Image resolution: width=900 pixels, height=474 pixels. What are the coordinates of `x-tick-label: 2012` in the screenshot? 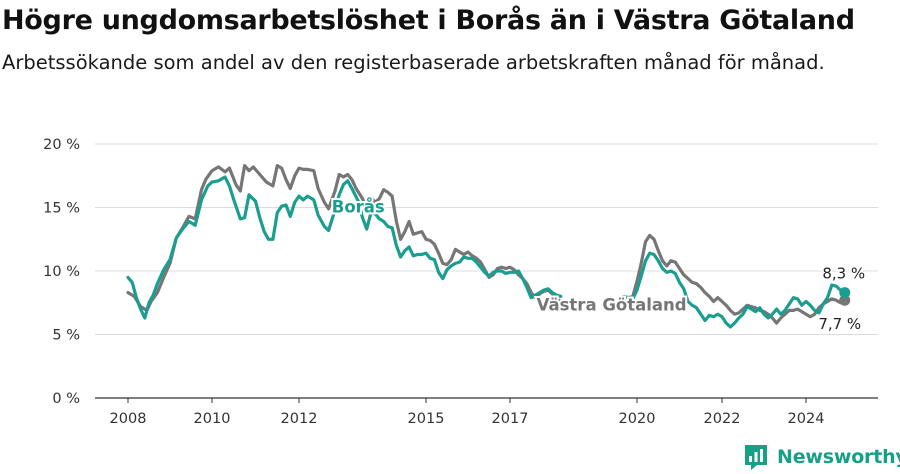 It's located at (299, 419).